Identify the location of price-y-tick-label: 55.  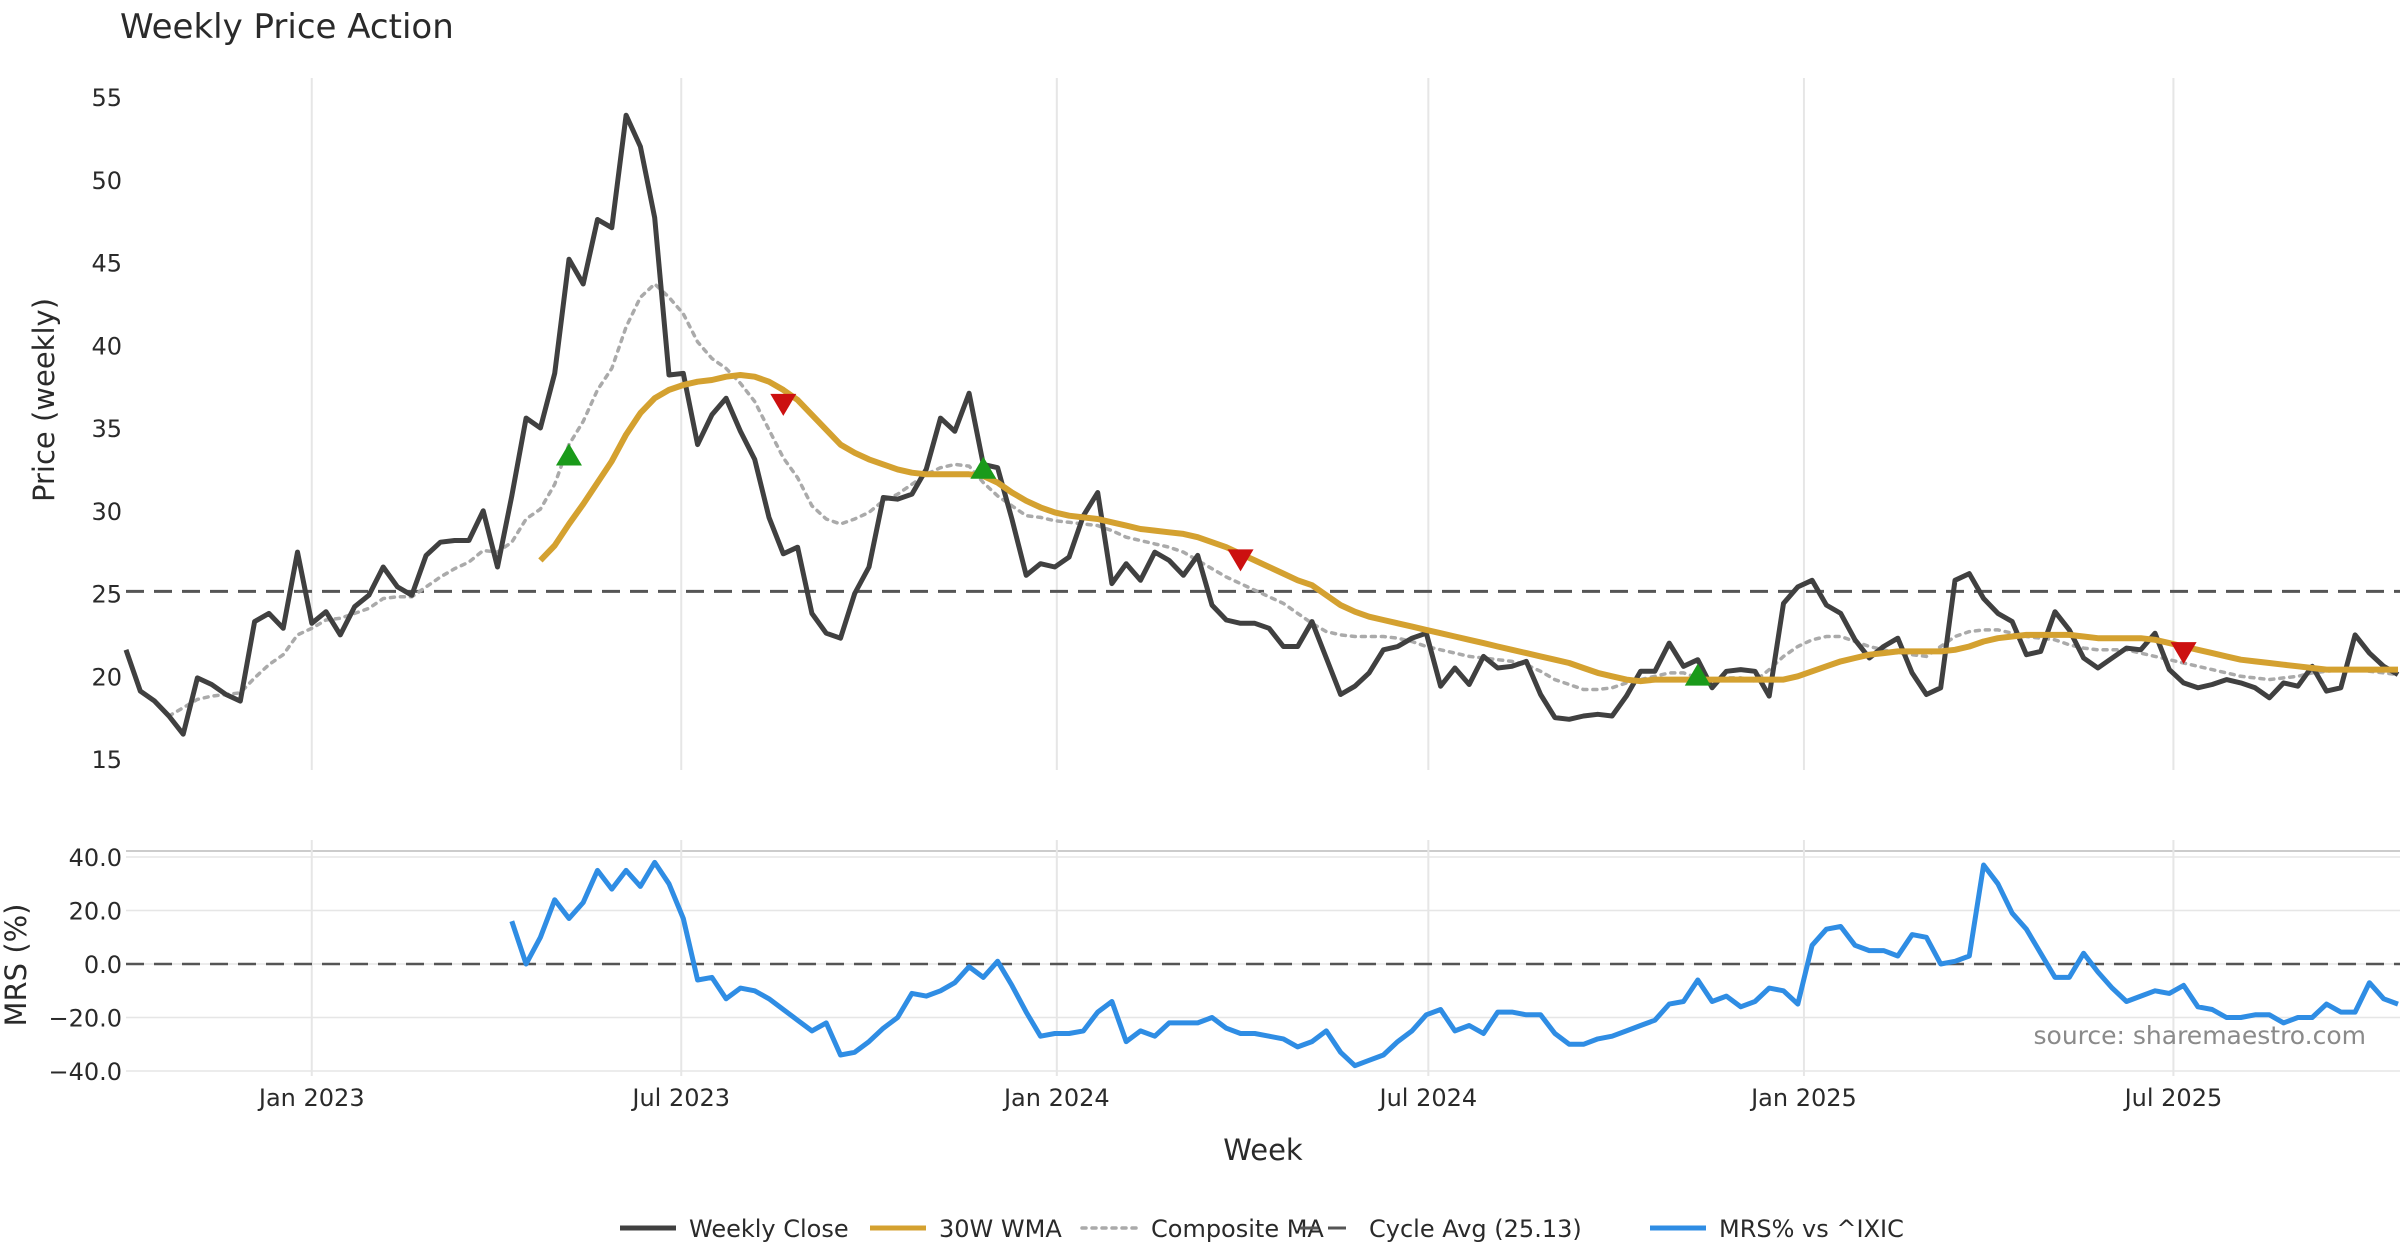
(106, 98).